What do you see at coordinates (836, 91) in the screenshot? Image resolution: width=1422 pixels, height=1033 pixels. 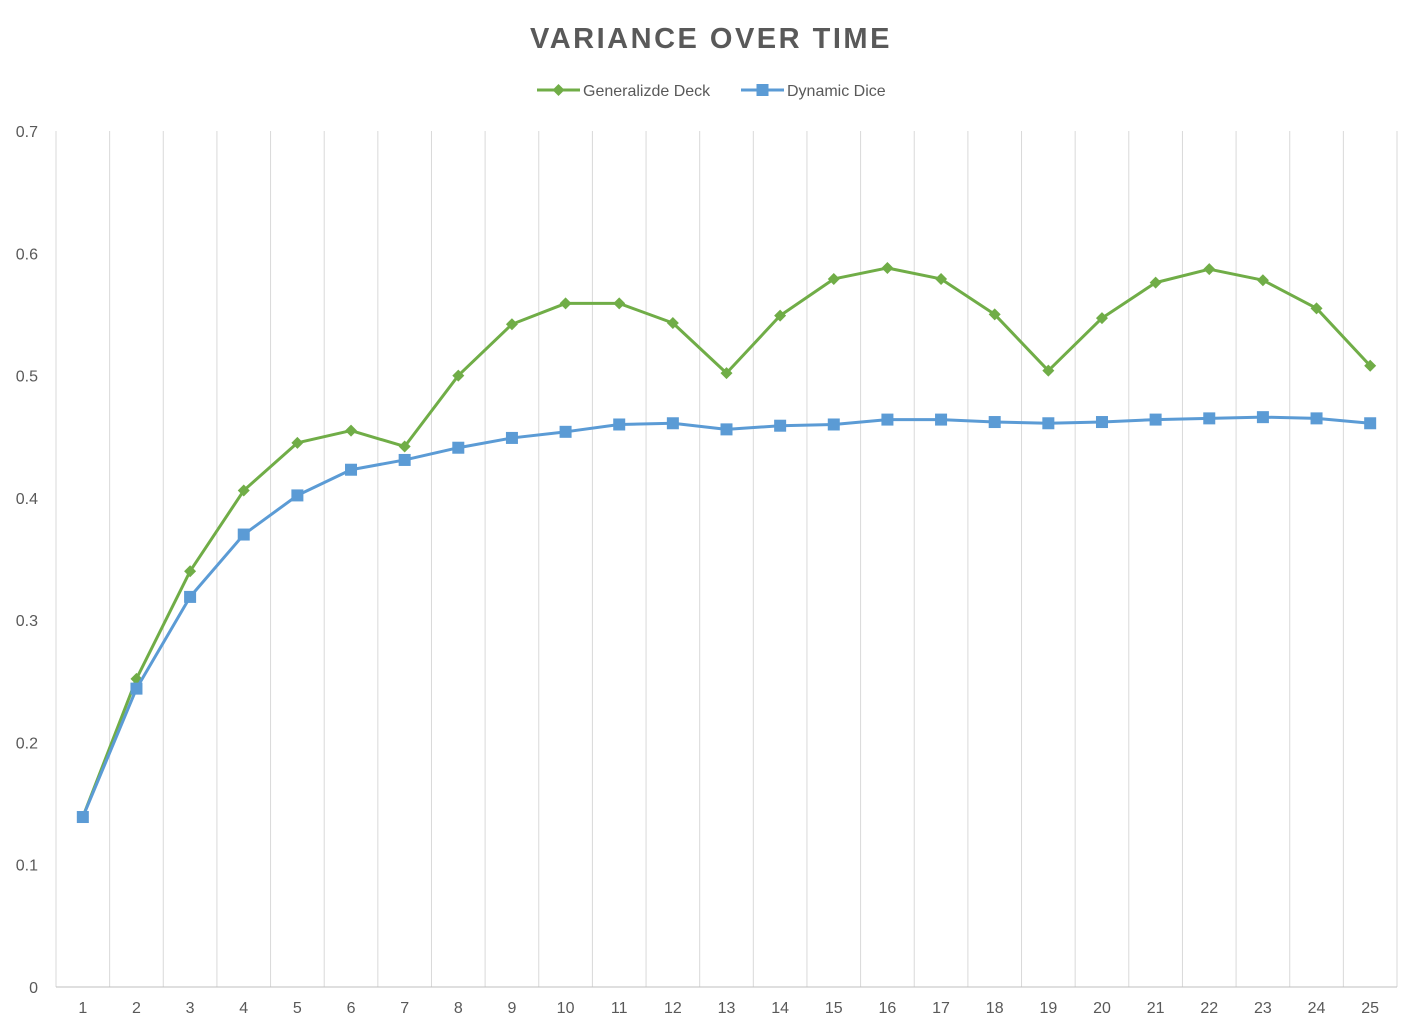 I see `legend-label: Dynamic Dice` at bounding box center [836, 91].